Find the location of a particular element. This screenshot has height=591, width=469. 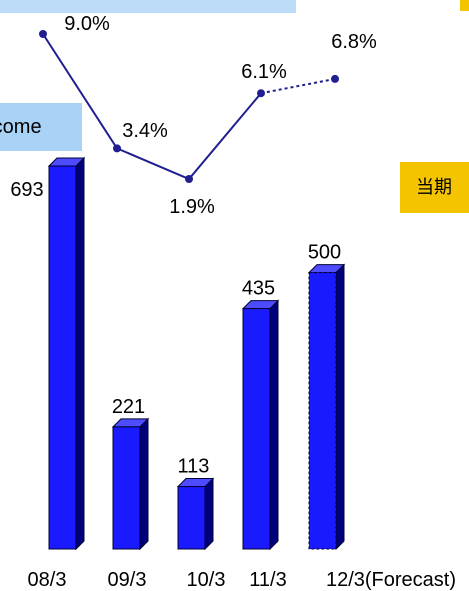

x-tick-label: 10/3 is located at coordinates (206, 580).